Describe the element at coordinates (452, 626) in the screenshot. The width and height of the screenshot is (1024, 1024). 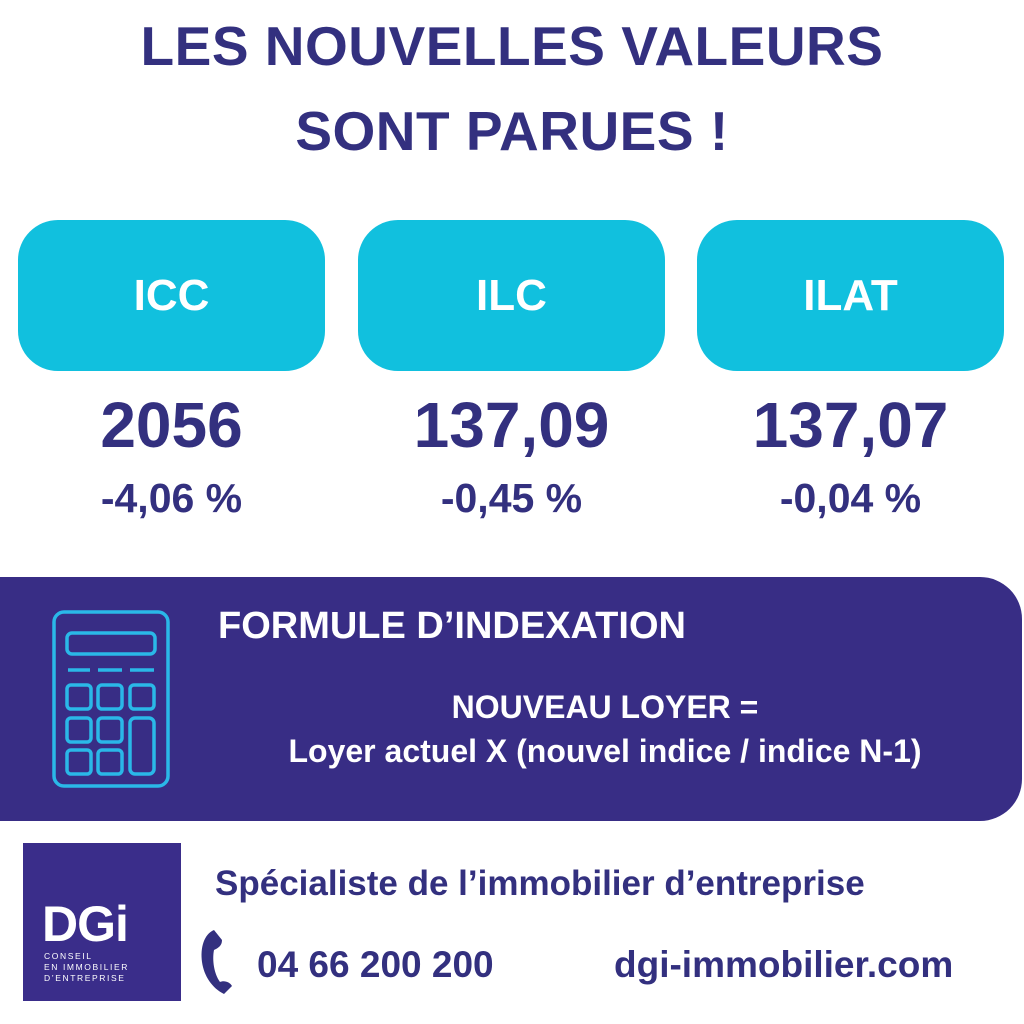
I see `formula-heading: FORMULE D’INDEXATION` at that location.